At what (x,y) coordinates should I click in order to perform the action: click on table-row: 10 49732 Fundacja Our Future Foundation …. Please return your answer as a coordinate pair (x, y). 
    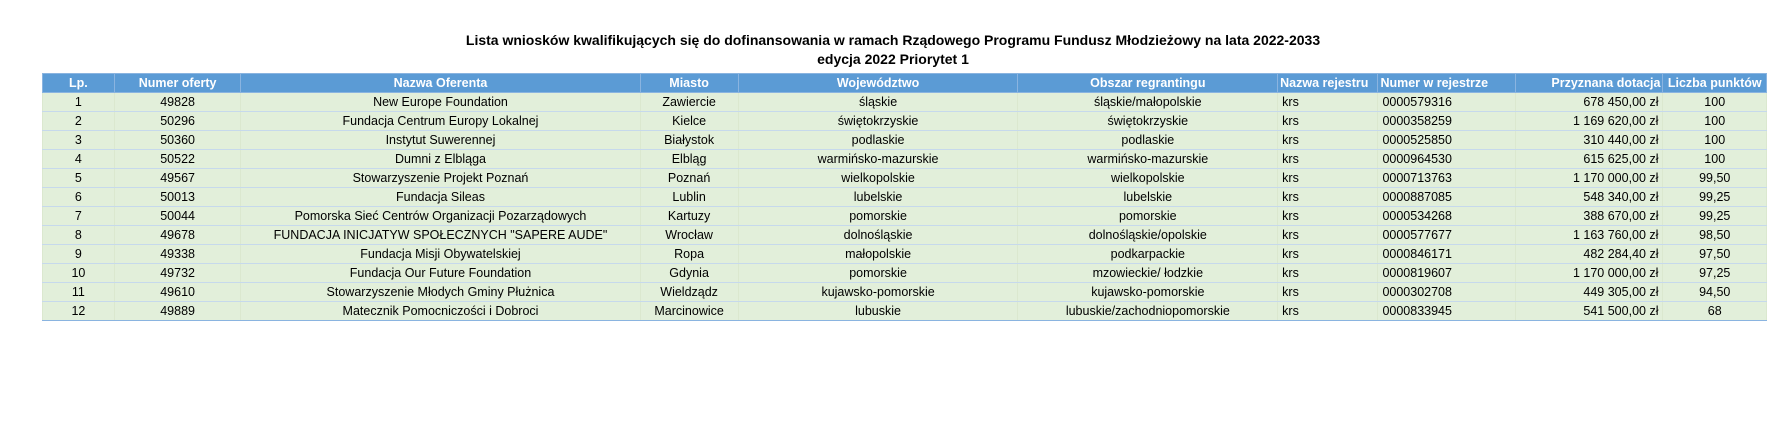
    Looking at the image, I should click on (904, 273).